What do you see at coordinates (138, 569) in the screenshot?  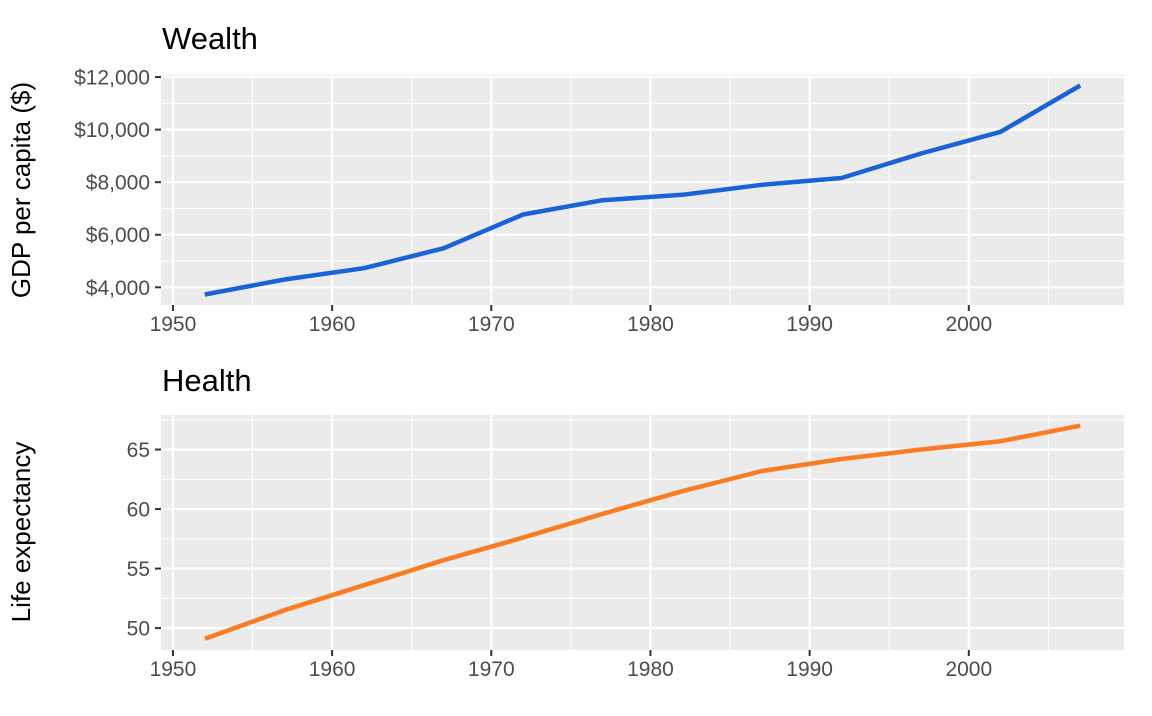 I see `y-tick-label: 55` at bounding box center [138, 569].